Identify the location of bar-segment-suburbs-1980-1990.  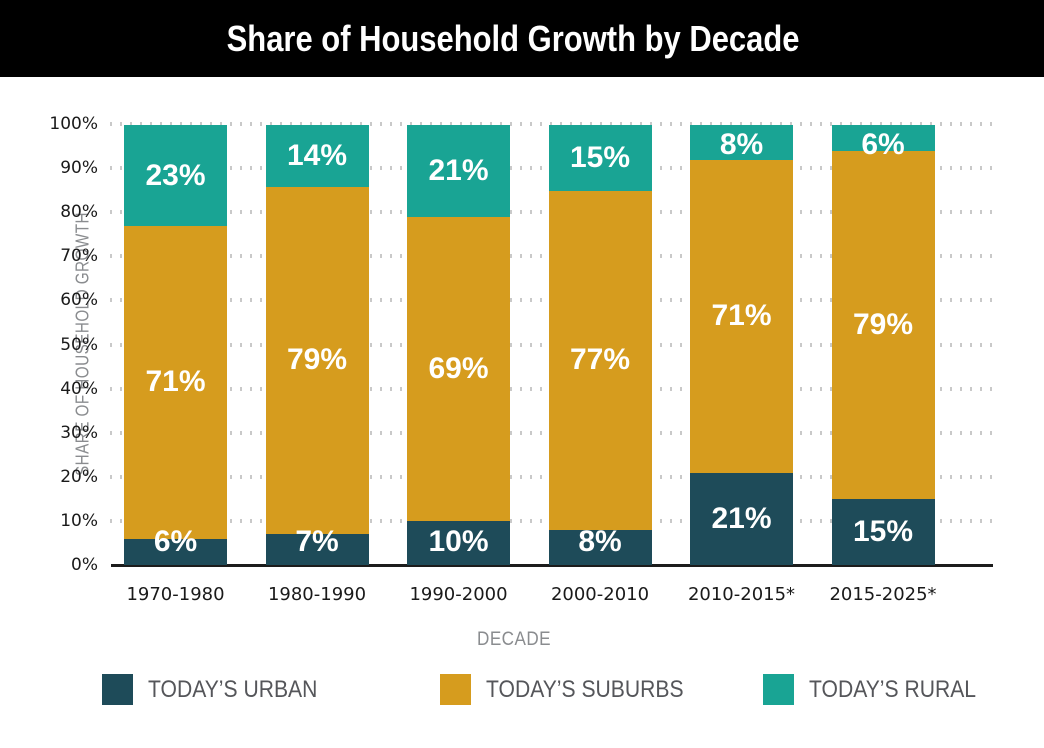
(317, 360).